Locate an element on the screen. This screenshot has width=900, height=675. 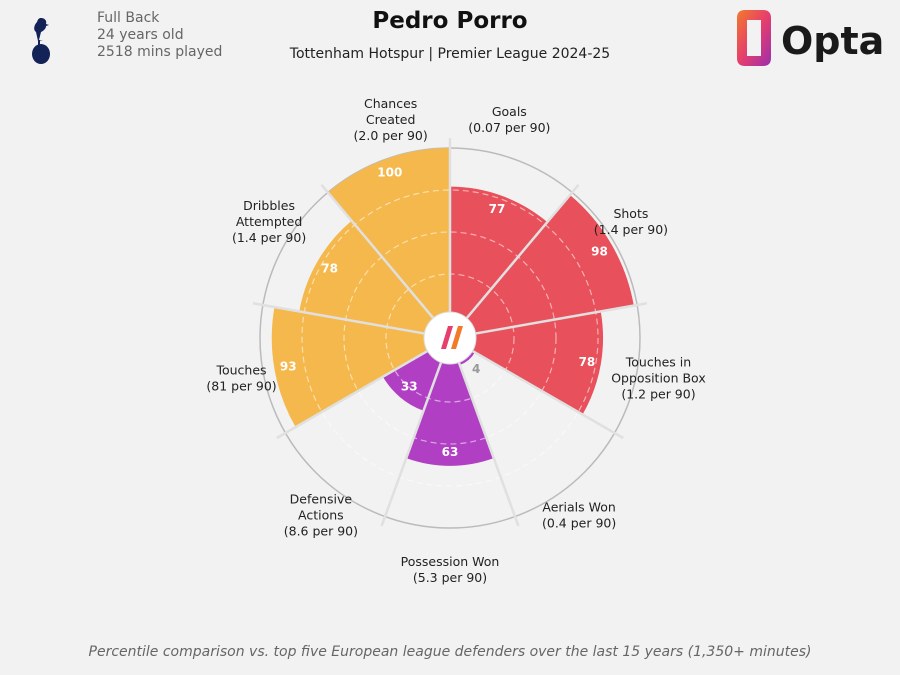
category-per90: (0.4 per 90) is located at coordinates (579, 523).